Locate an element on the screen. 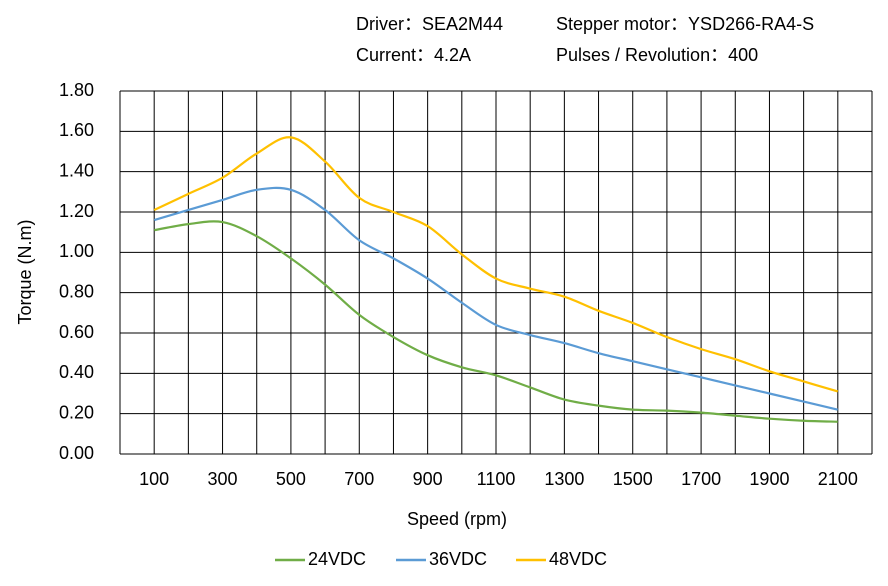 This screenshot has height=586, width=888. y-tick-label: 0.60 is located at coordinates (76, 332).